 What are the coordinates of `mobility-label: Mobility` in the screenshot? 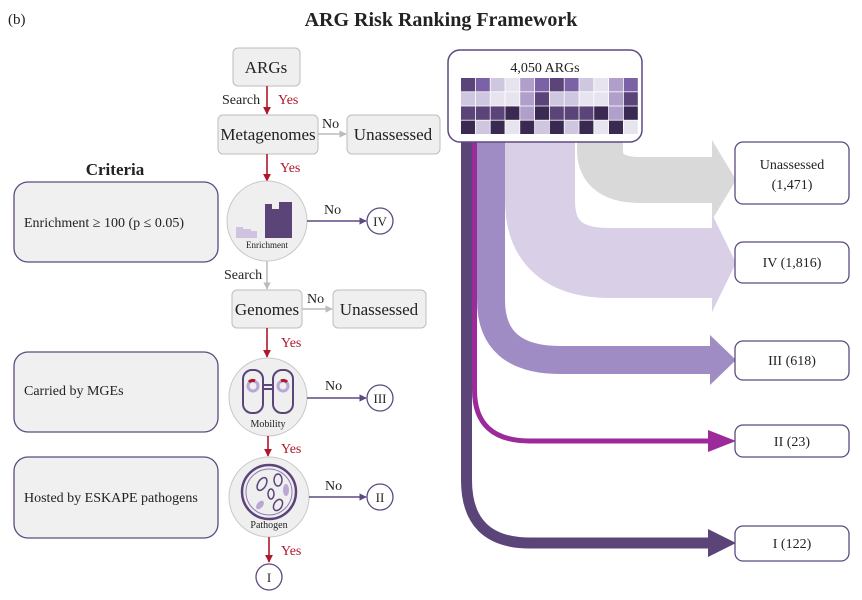 It's located at (267, 424).